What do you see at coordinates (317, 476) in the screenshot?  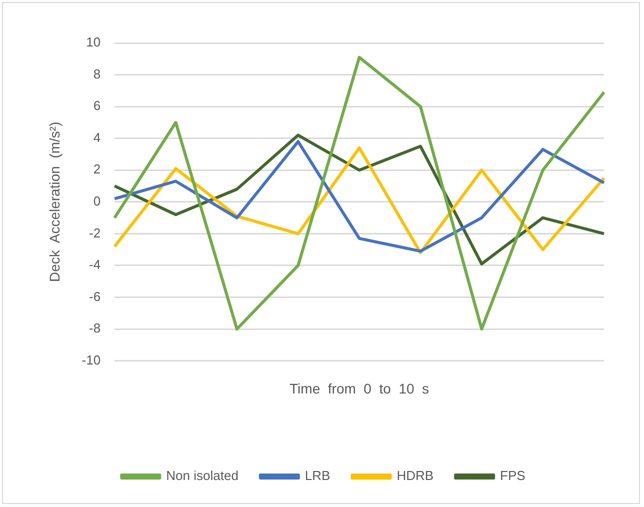 I see `legend-label: LRB` at bounding box center [317, 476].